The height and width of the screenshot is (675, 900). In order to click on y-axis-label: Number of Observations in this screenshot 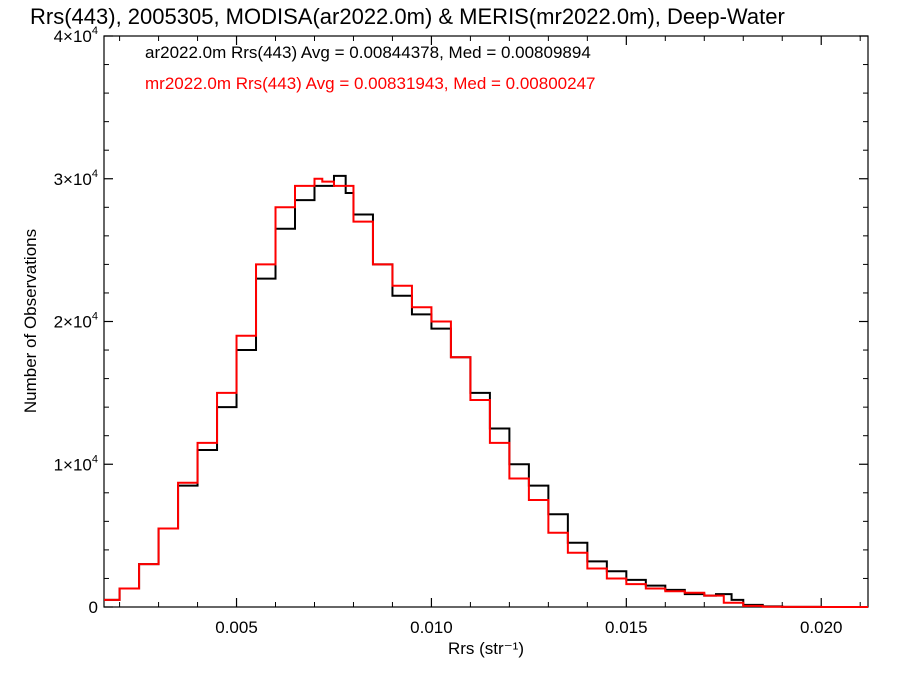, I will do `click(30, 321)`.